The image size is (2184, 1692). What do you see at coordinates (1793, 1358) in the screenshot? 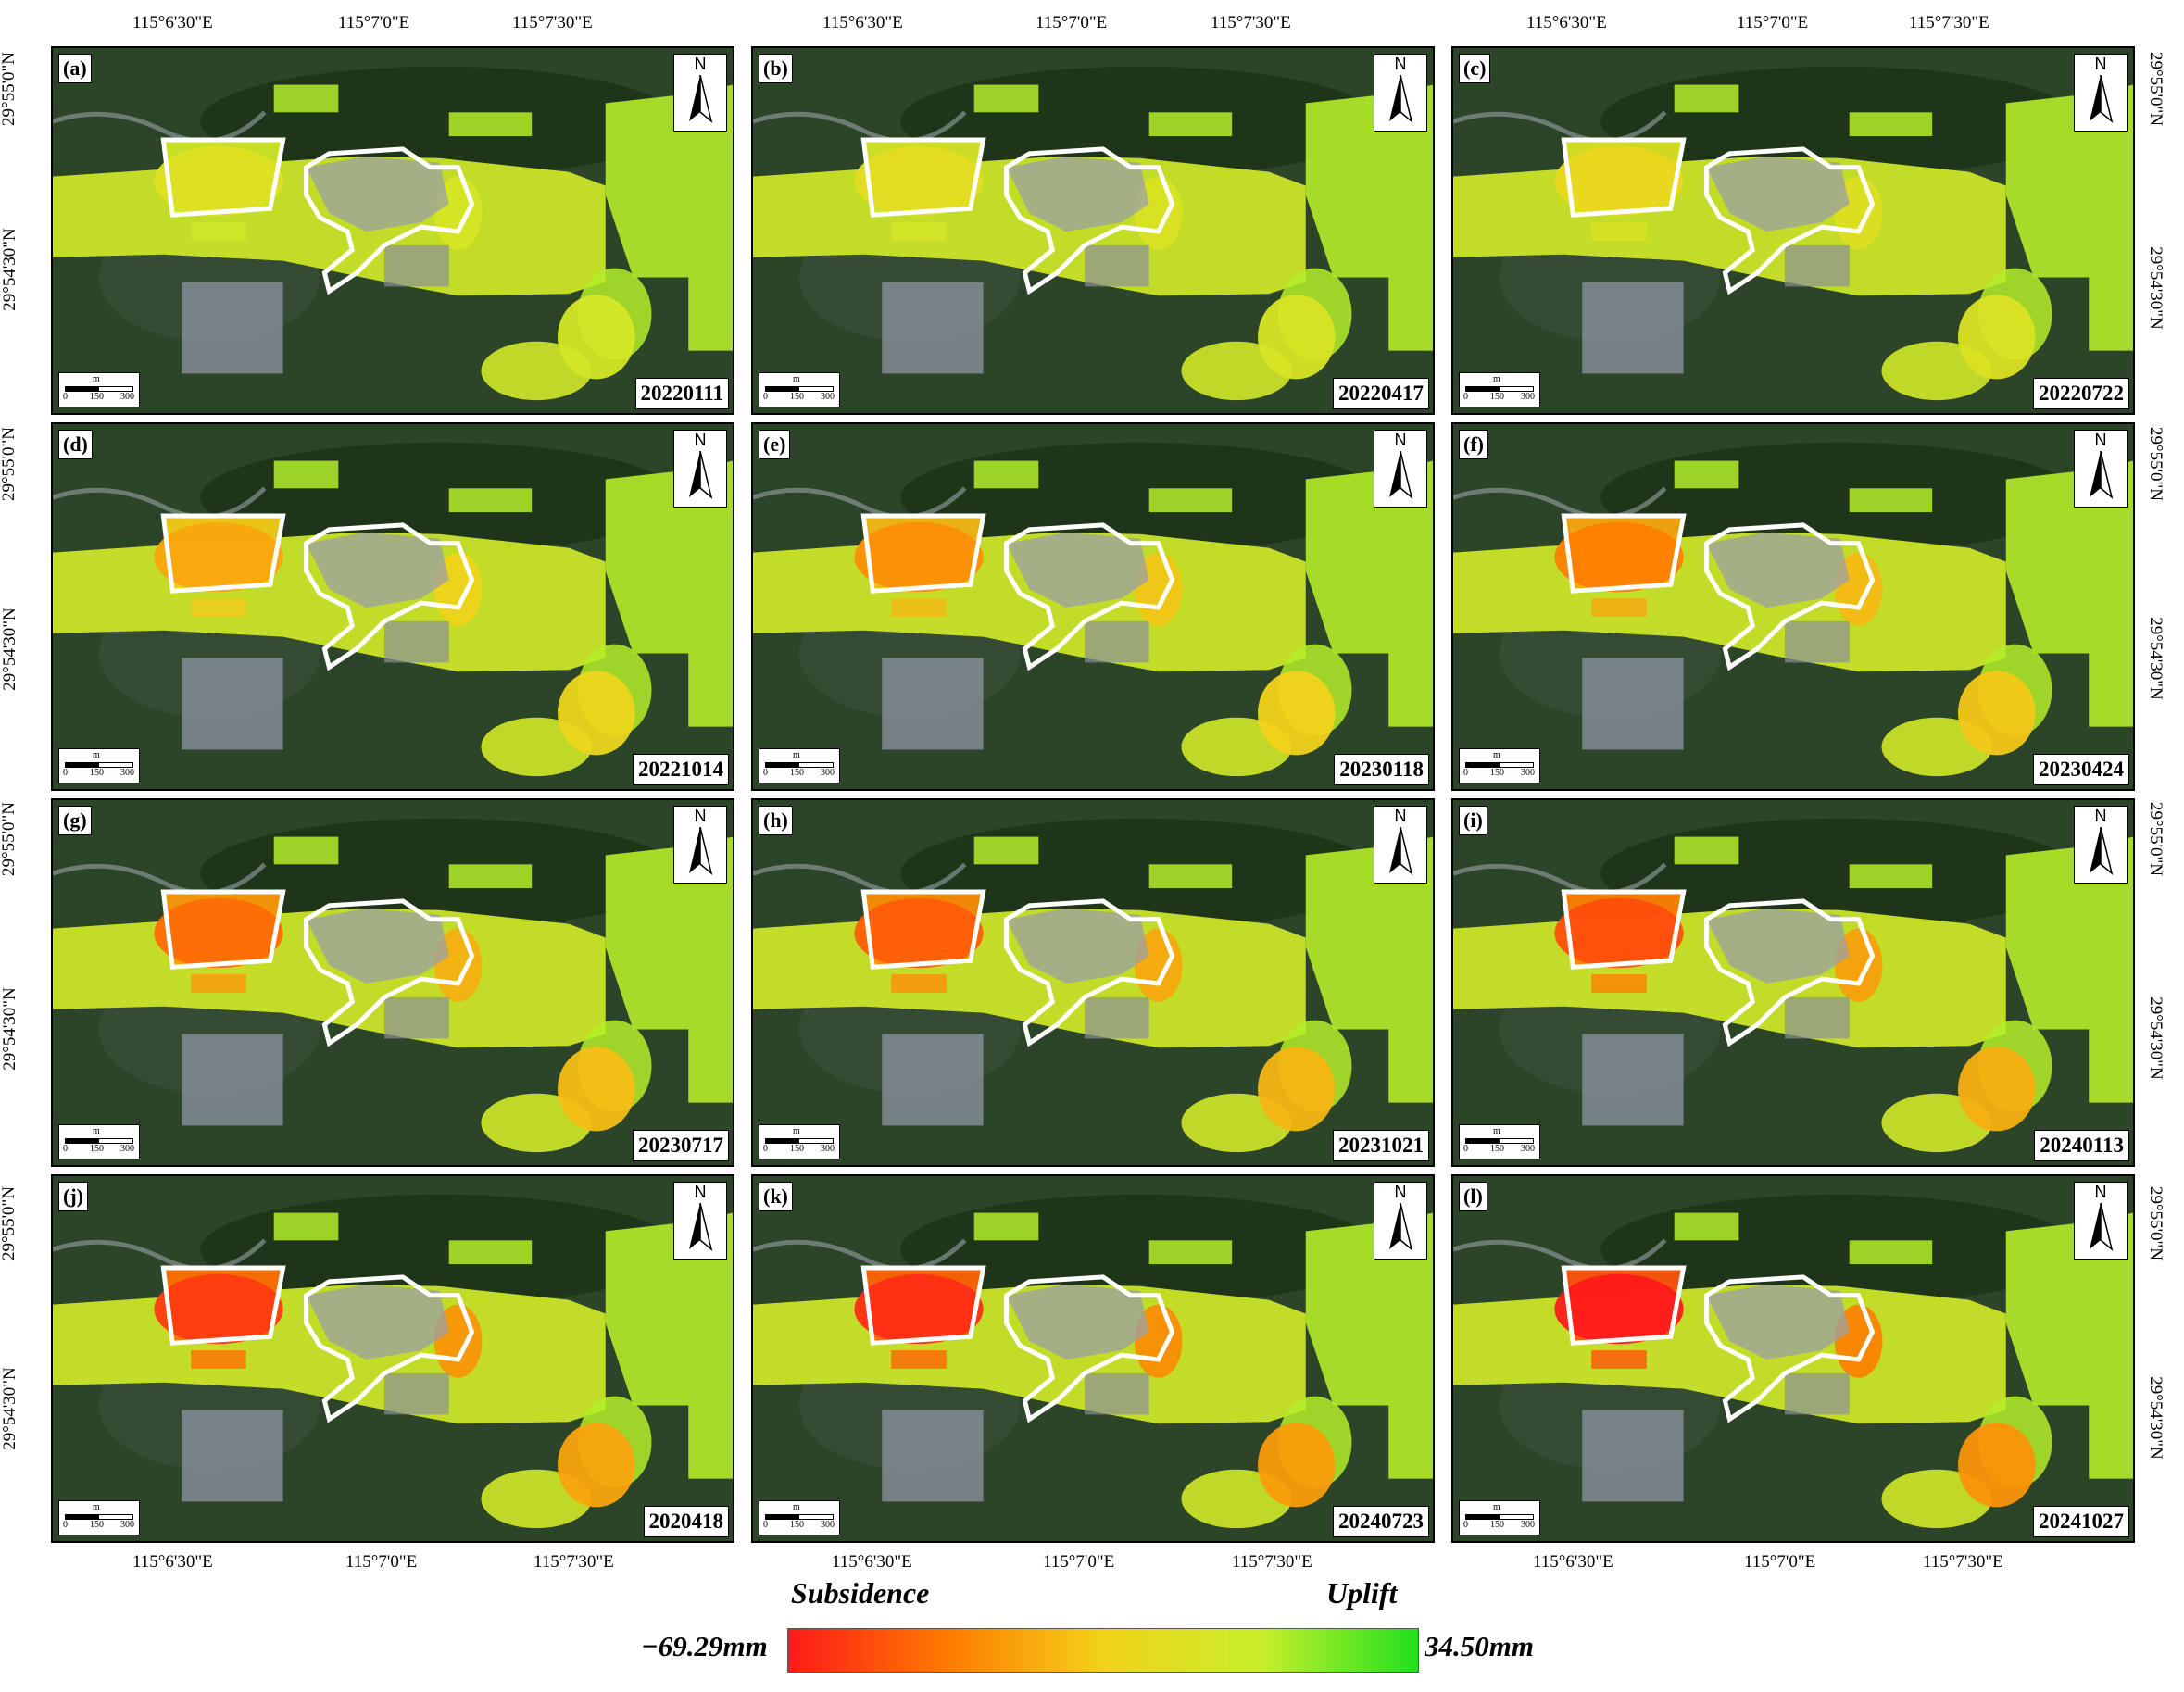
I see `map-panel: (l) N m 0 150 300 20241027` at bounding box center [1793, 1358].